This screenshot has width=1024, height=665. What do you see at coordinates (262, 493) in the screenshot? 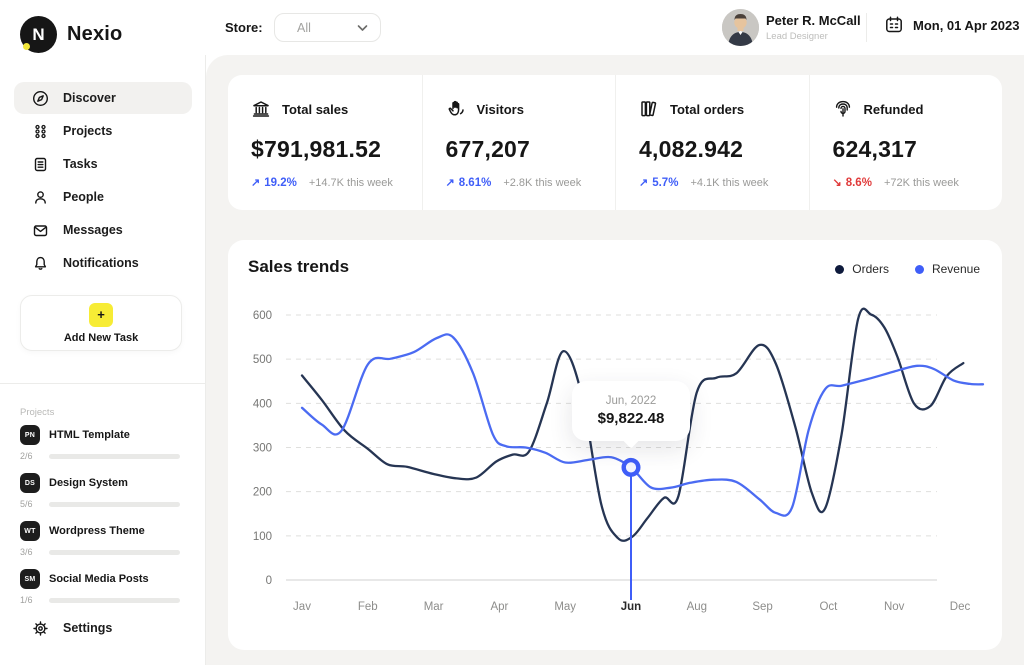
I see `svg-text: 200` at bounding box center [262, 493].